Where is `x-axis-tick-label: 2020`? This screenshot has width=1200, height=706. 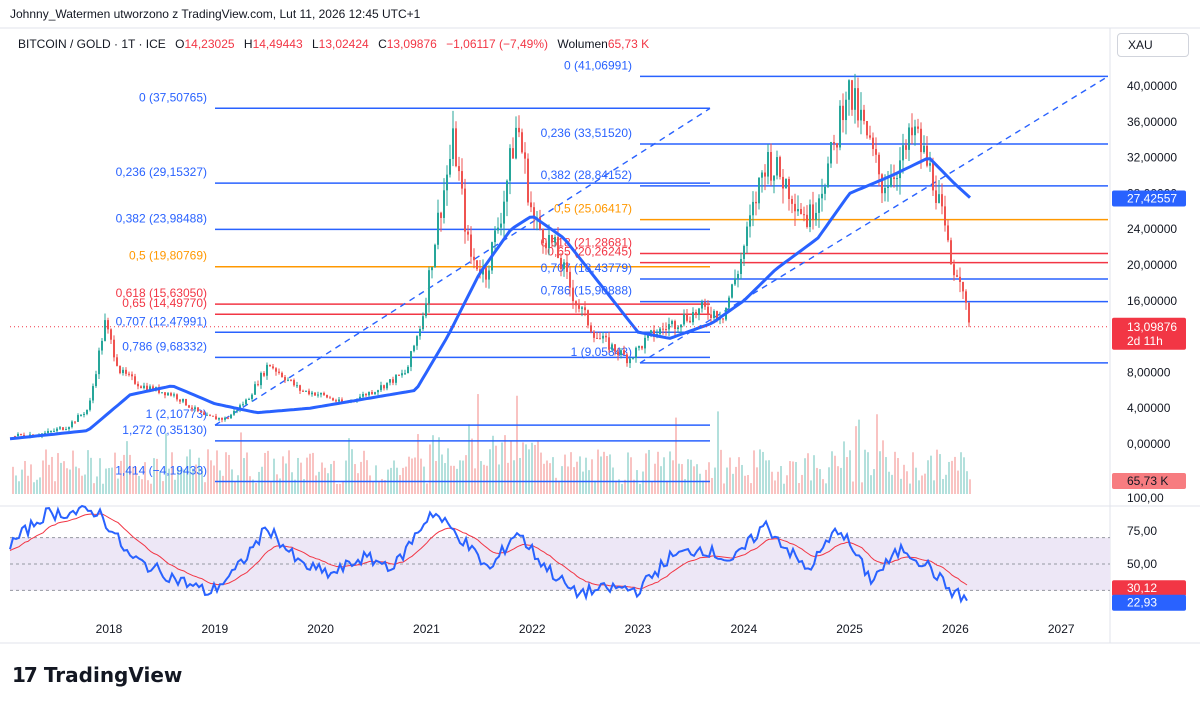 x-axis-tick-label: 2020 is located at coordinates (320, 629).